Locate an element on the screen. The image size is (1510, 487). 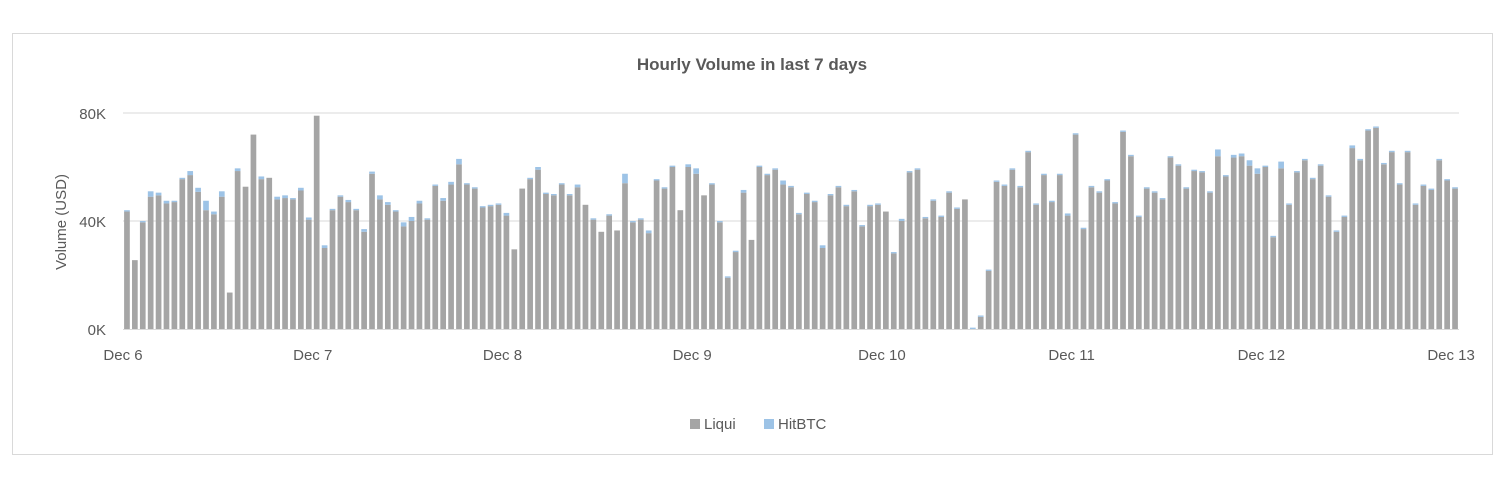
bar-liqui: Liqui: 57000 is located at coordinates (190, 252).